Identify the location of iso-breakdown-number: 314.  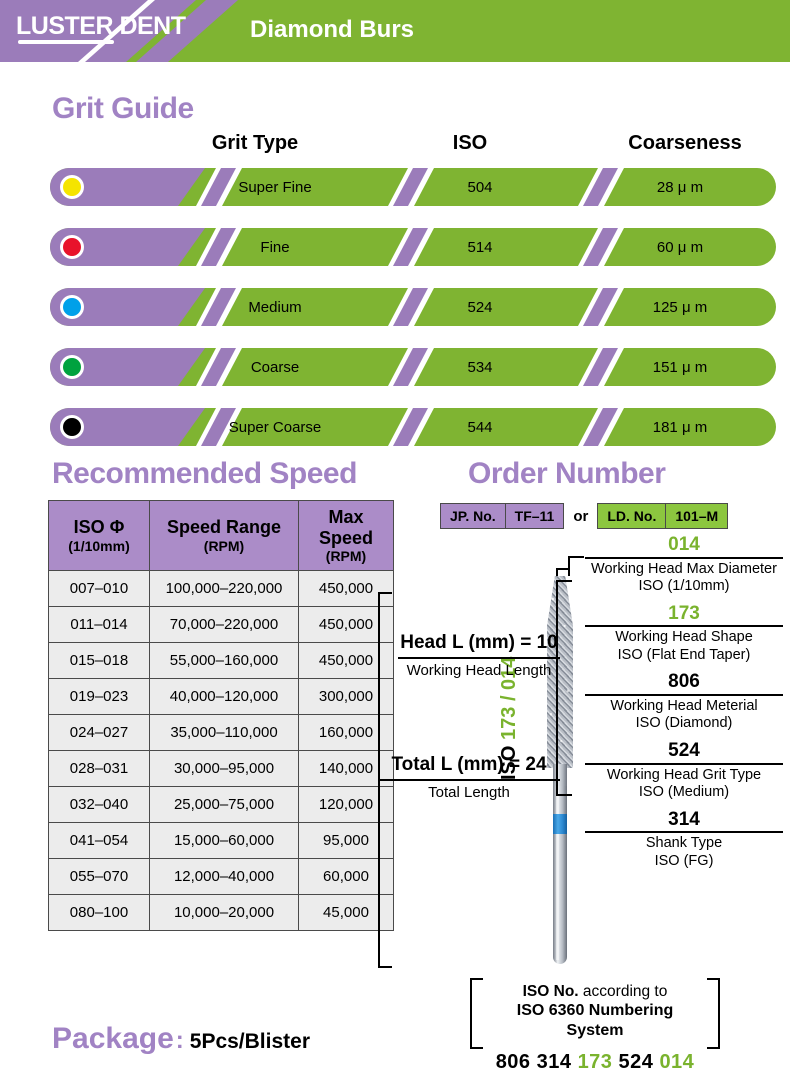
(684, 819).